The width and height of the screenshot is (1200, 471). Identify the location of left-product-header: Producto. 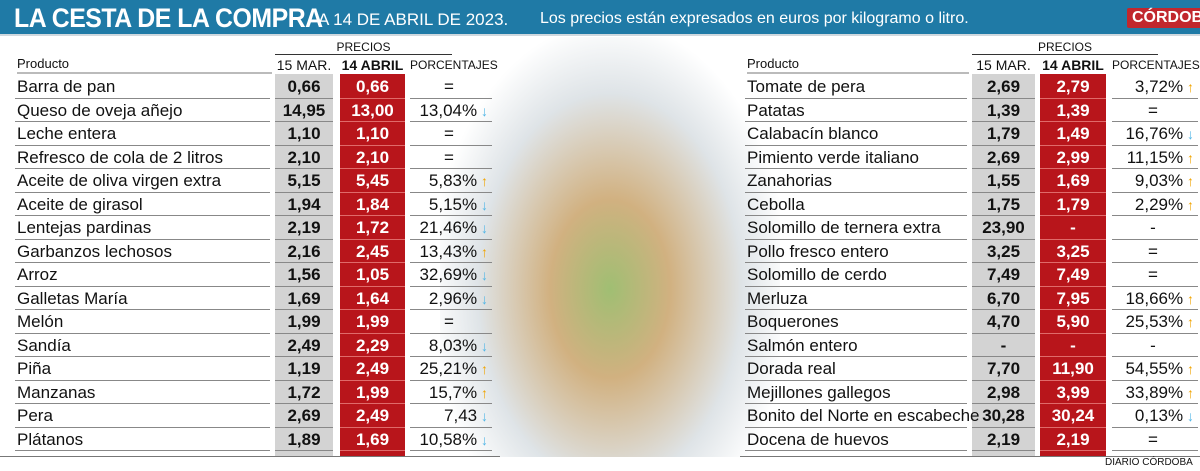
(144, 65).